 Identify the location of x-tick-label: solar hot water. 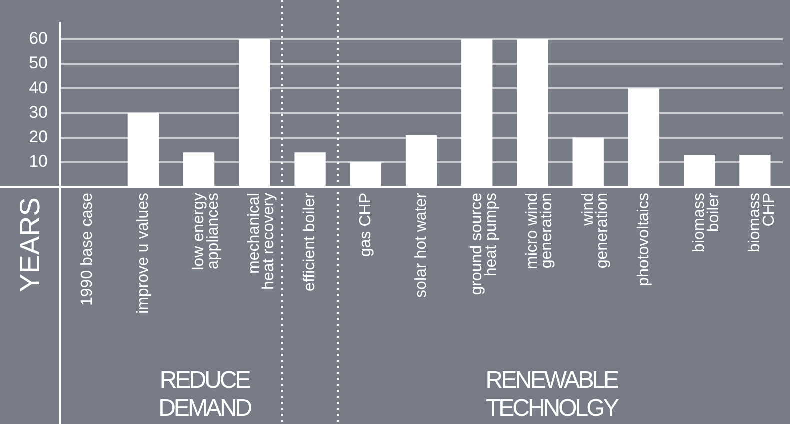
(421, 245).